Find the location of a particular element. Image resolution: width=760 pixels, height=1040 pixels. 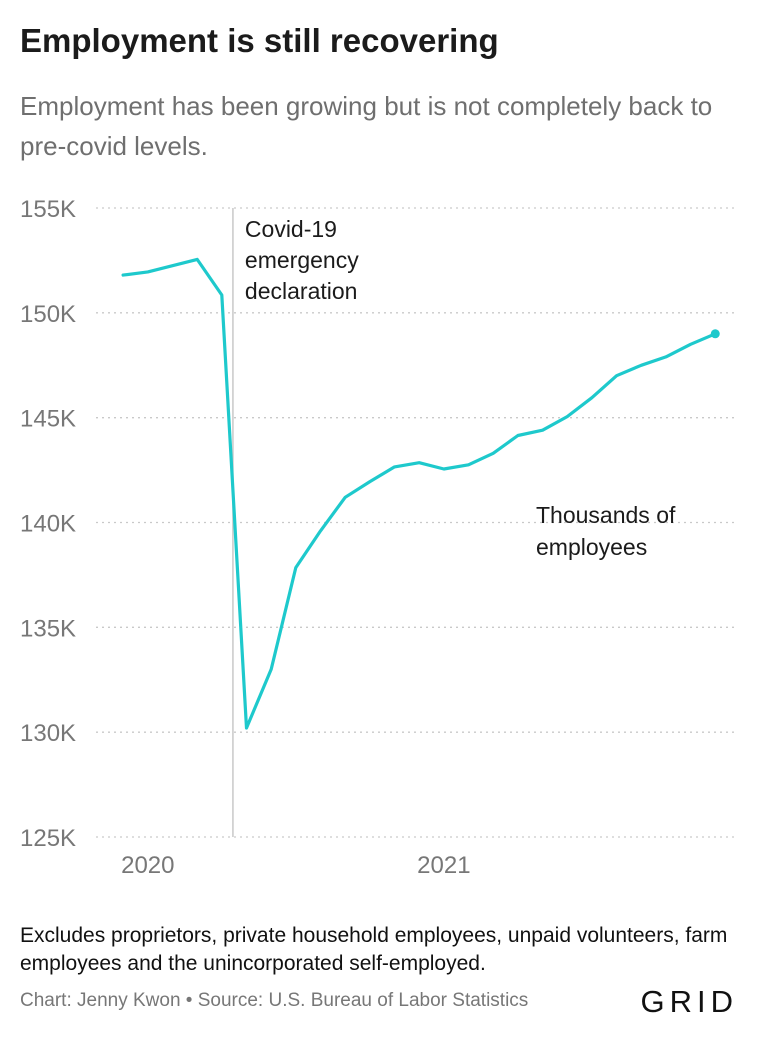

chart-title: Employment is still recovering is located at coordinates (259, 40).